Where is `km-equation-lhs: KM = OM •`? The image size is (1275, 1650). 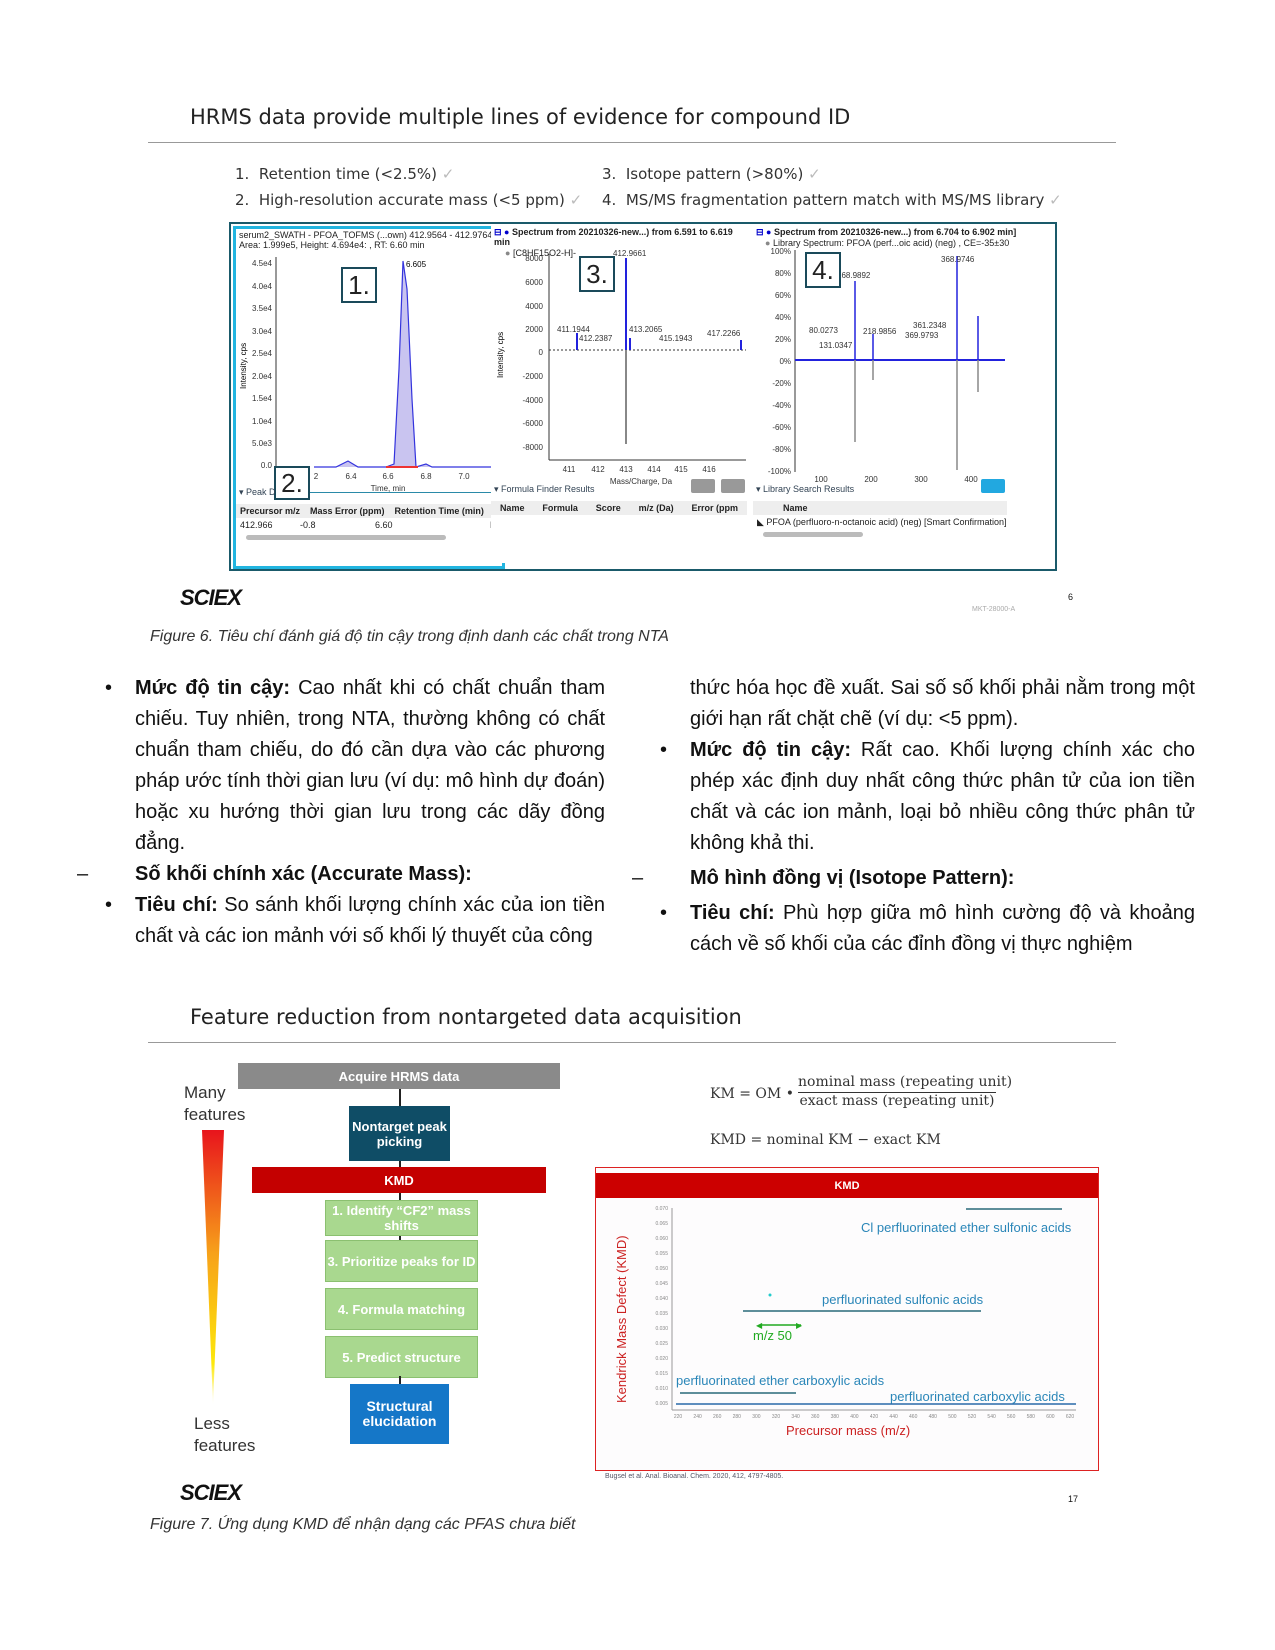 km-equation-lhs: KM = OM • is located at coordinates (752, 1094).